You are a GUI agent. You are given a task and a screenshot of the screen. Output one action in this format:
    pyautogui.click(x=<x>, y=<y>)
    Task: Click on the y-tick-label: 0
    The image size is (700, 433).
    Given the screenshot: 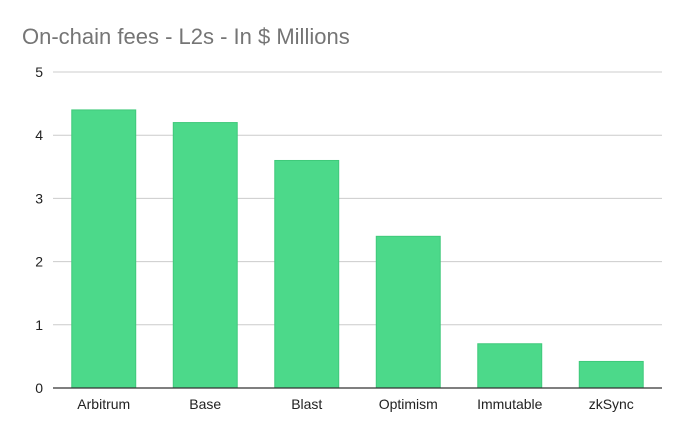 What is the action you would take?
    pyautogui.click(x=39, y=388)
    